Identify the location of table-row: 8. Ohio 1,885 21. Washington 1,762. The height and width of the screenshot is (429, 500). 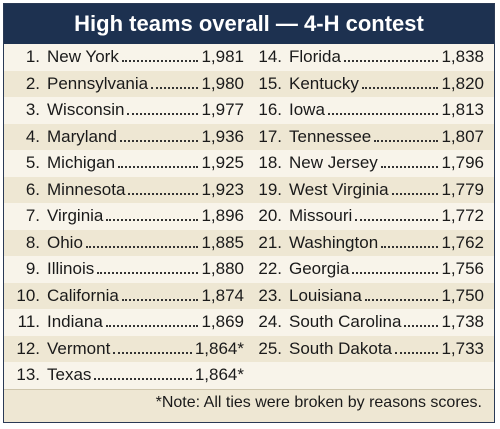
(249, 243).